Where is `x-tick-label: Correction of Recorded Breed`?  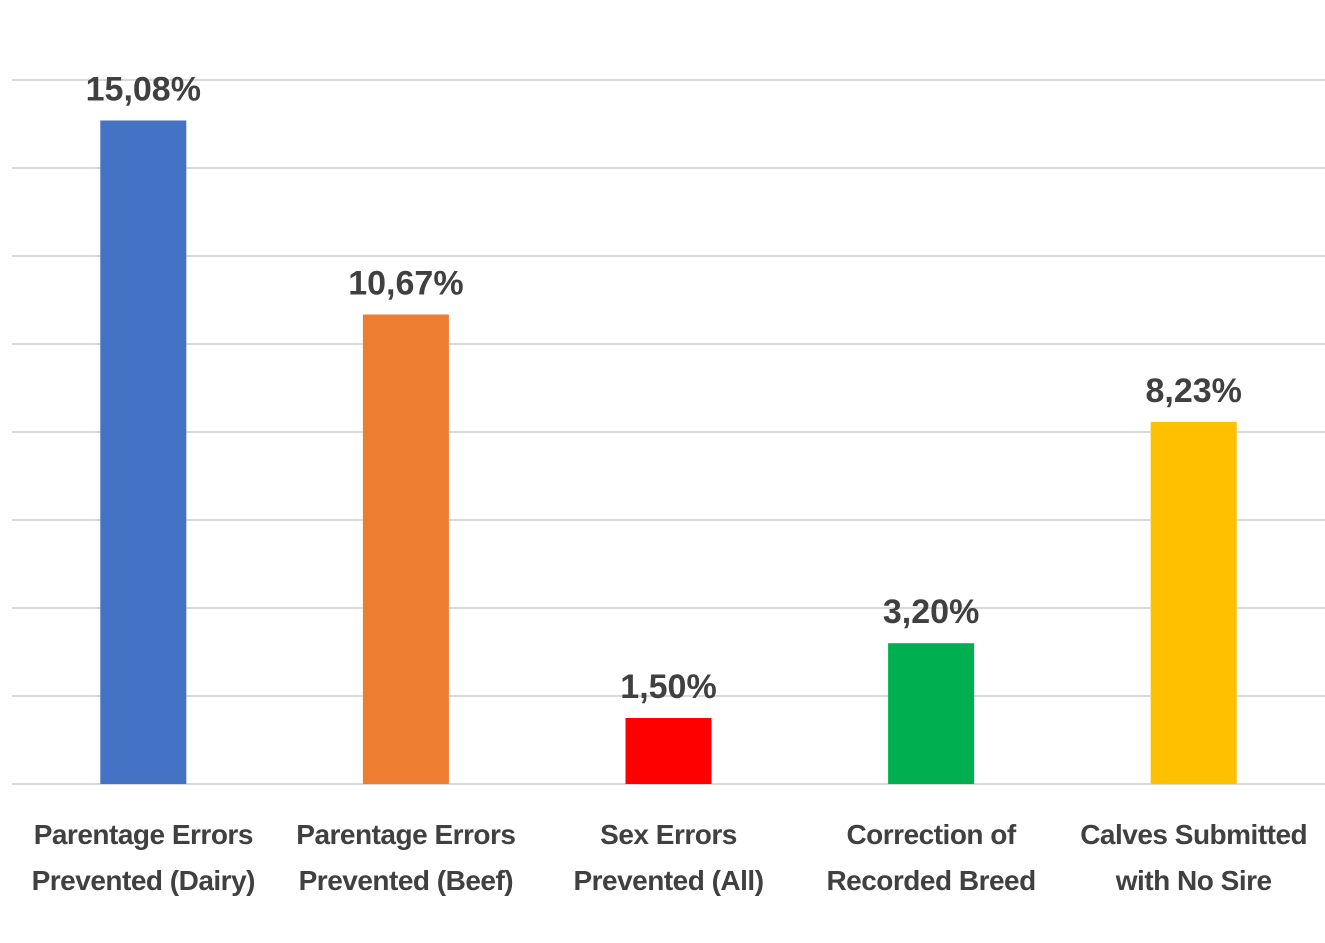
x-tick-label: Correction of Recorded Breed is located at coordinates (931, 857).